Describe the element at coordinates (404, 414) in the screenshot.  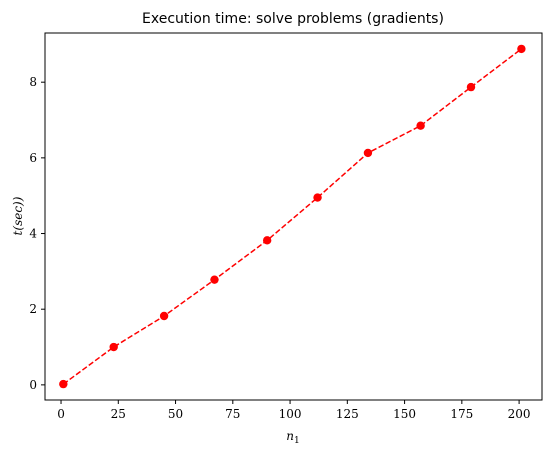
I see `x-tick-label: 150` at that location.